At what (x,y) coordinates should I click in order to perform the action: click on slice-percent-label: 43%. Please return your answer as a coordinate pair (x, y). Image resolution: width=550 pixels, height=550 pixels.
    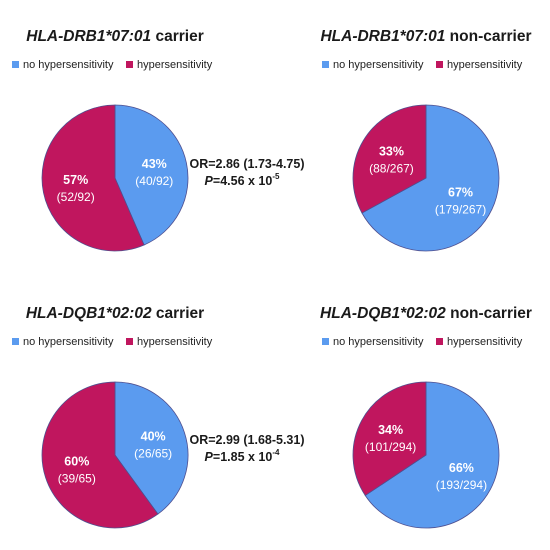
    Looking at the image, I should click on (154, 164).